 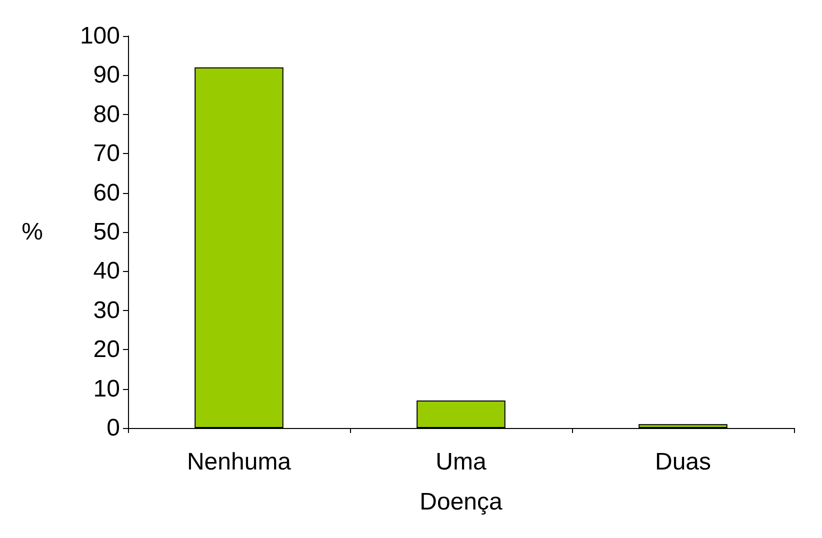 What do you see at coordinates (106, 114) in the screenshot?
I see `y-tick-label: 80` at bounding box center [106, 114].